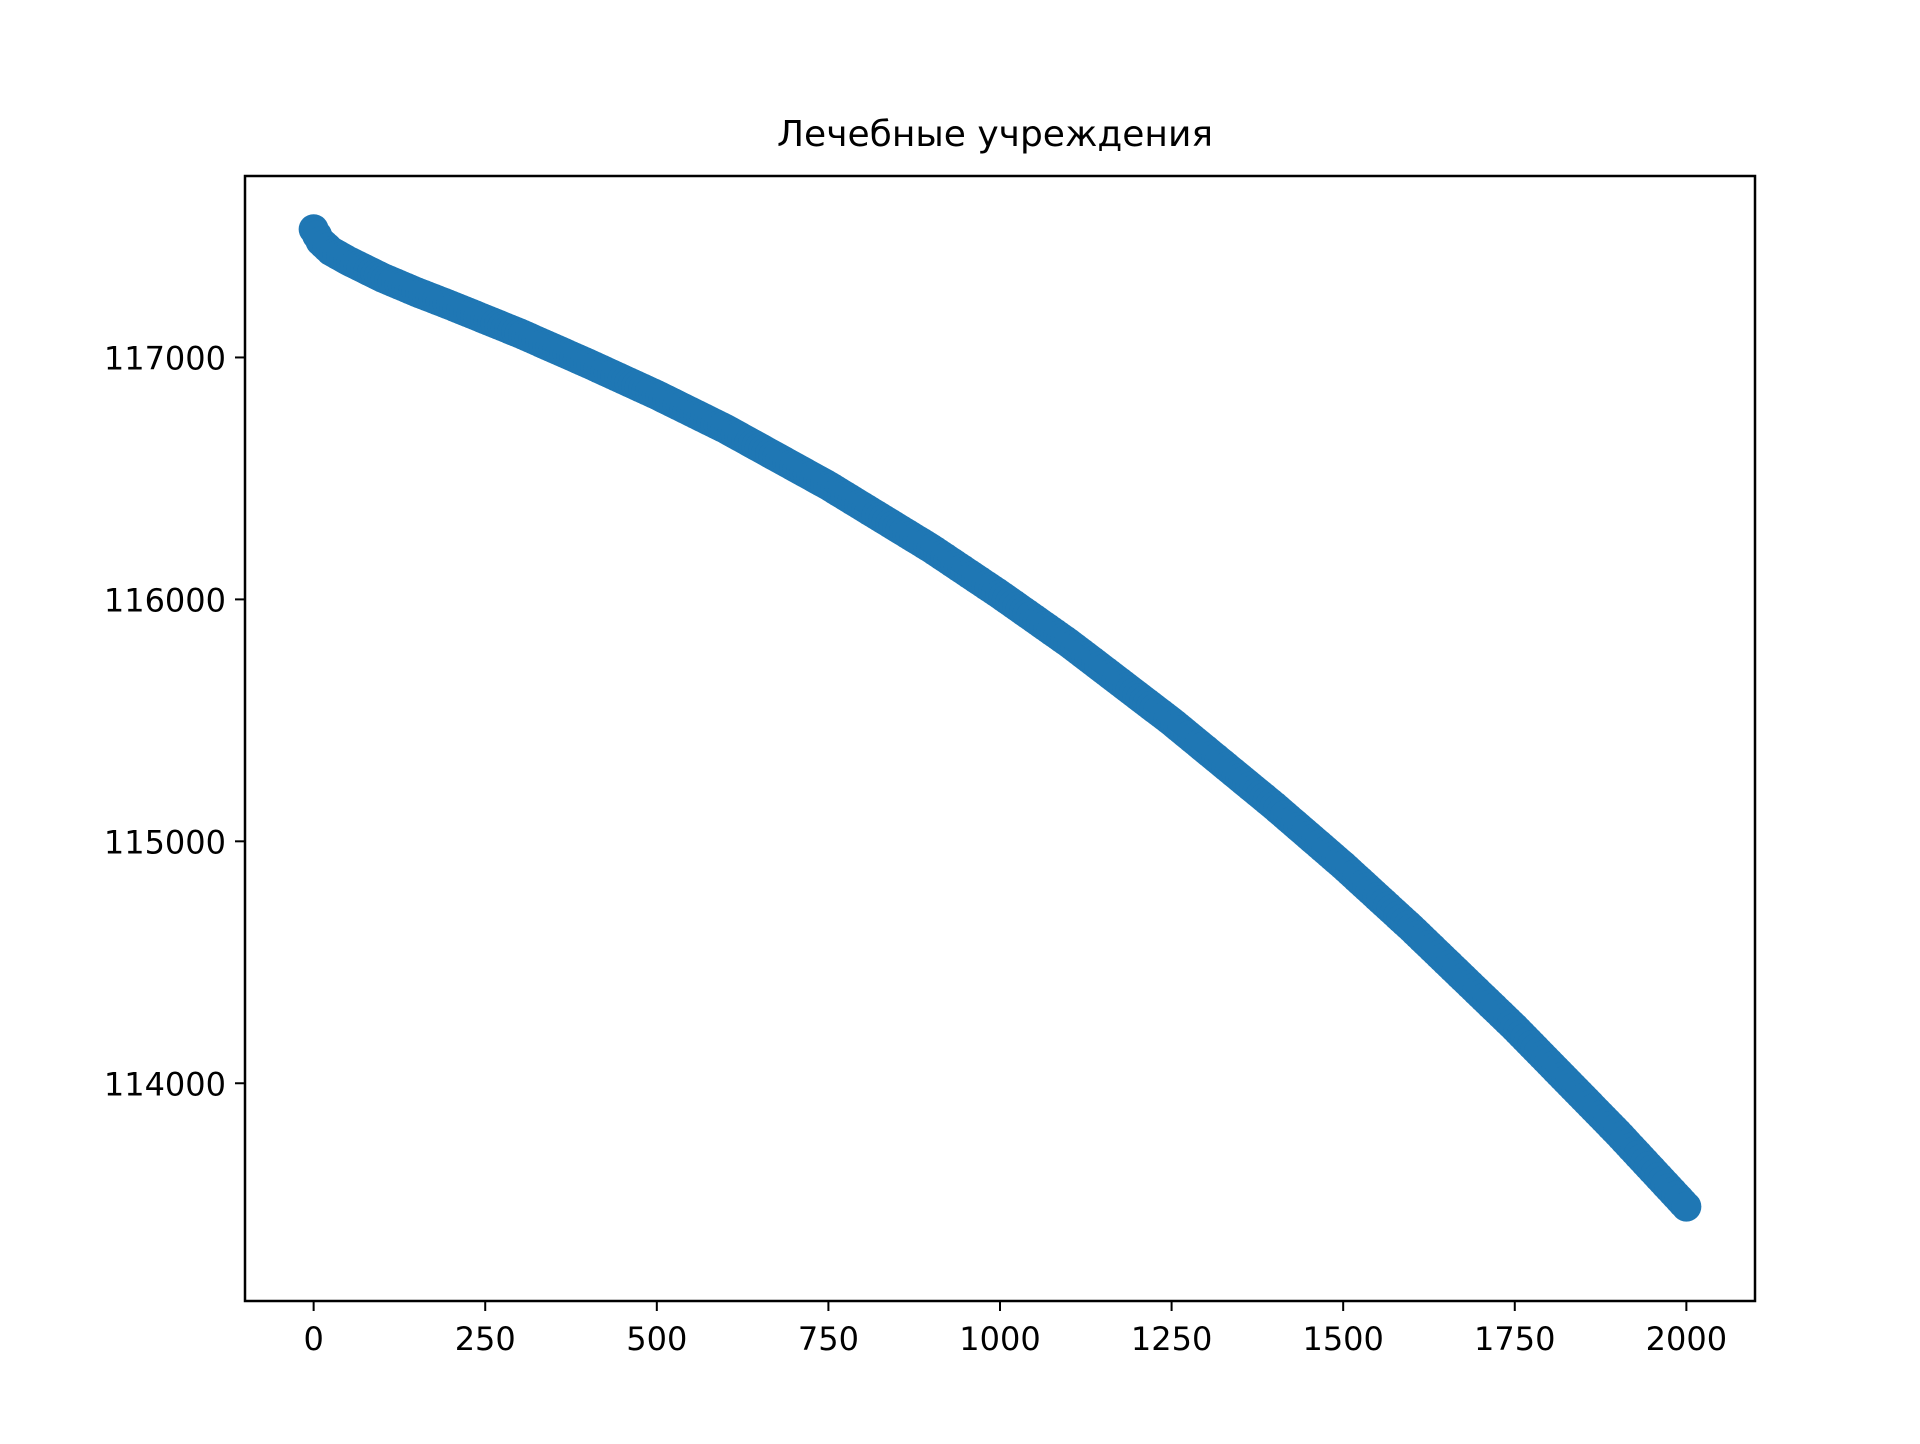 The height and width of the screenshot is (1444, 1920). I want to click on x-tick-label: 2000, so click(1686, 1339).